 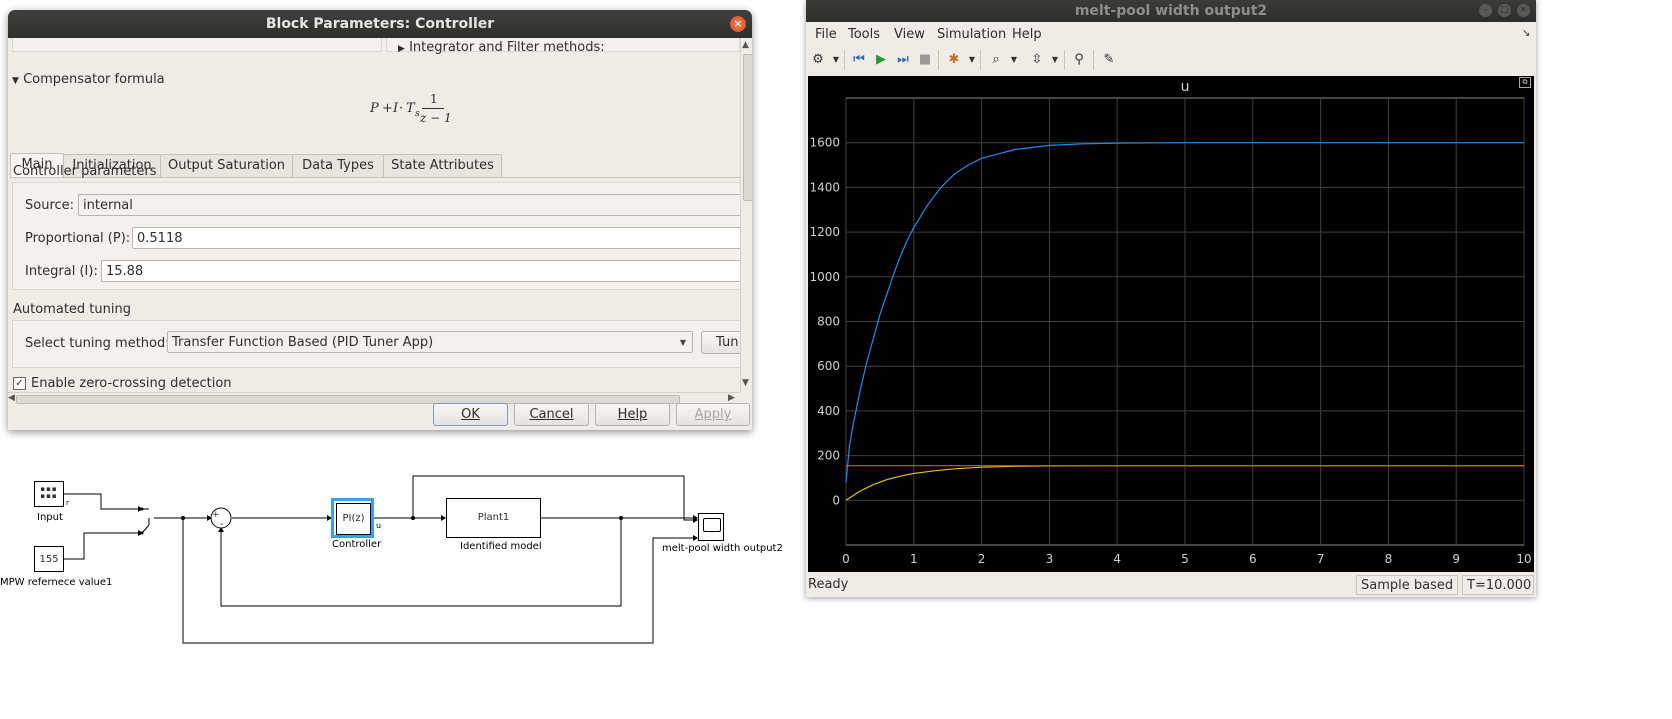 What do you see at coordinates (142, 533) in the screenshot?
I see `switch-pin` at bounding box center [142, 533].